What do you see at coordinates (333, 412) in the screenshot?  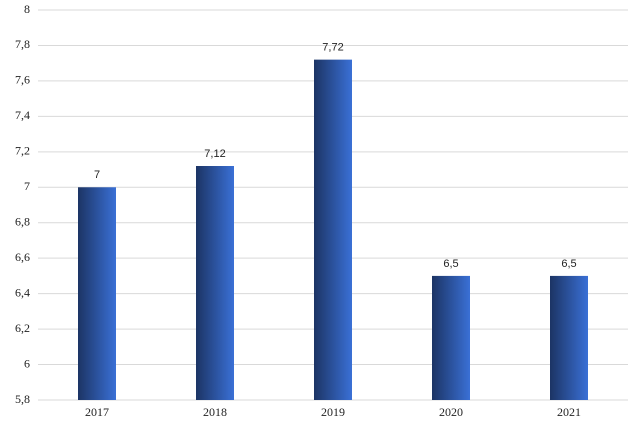 I see `x-tick-label: 2019` at bounding box center [333, 412].